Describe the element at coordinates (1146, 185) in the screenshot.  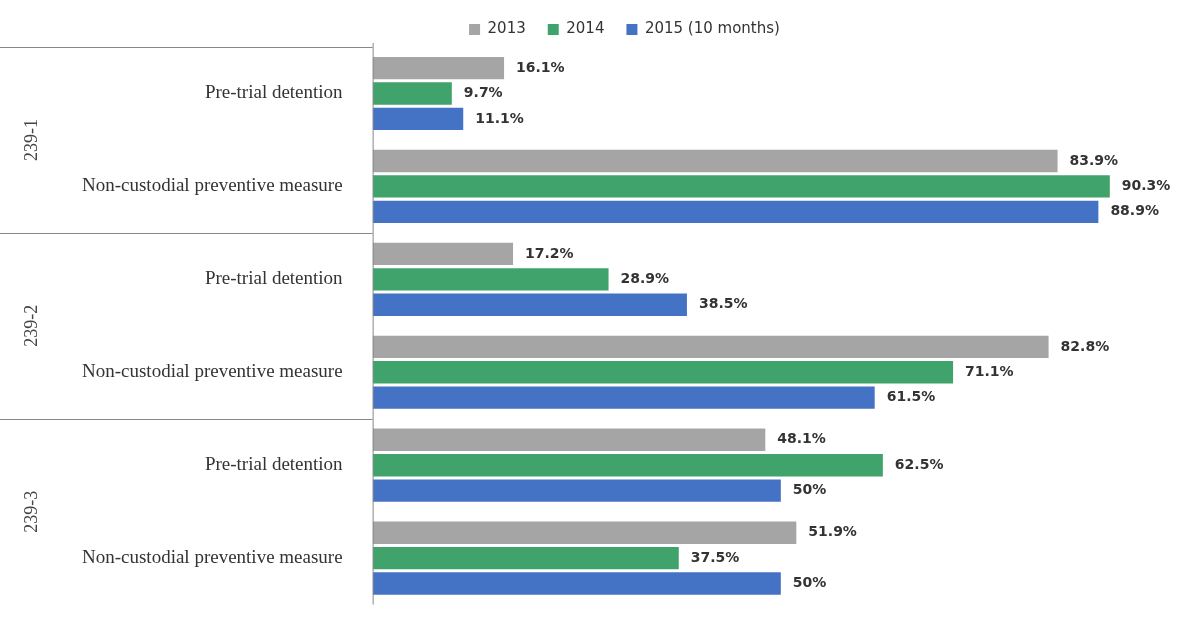
I see `data-label: 90.3%` at that location.